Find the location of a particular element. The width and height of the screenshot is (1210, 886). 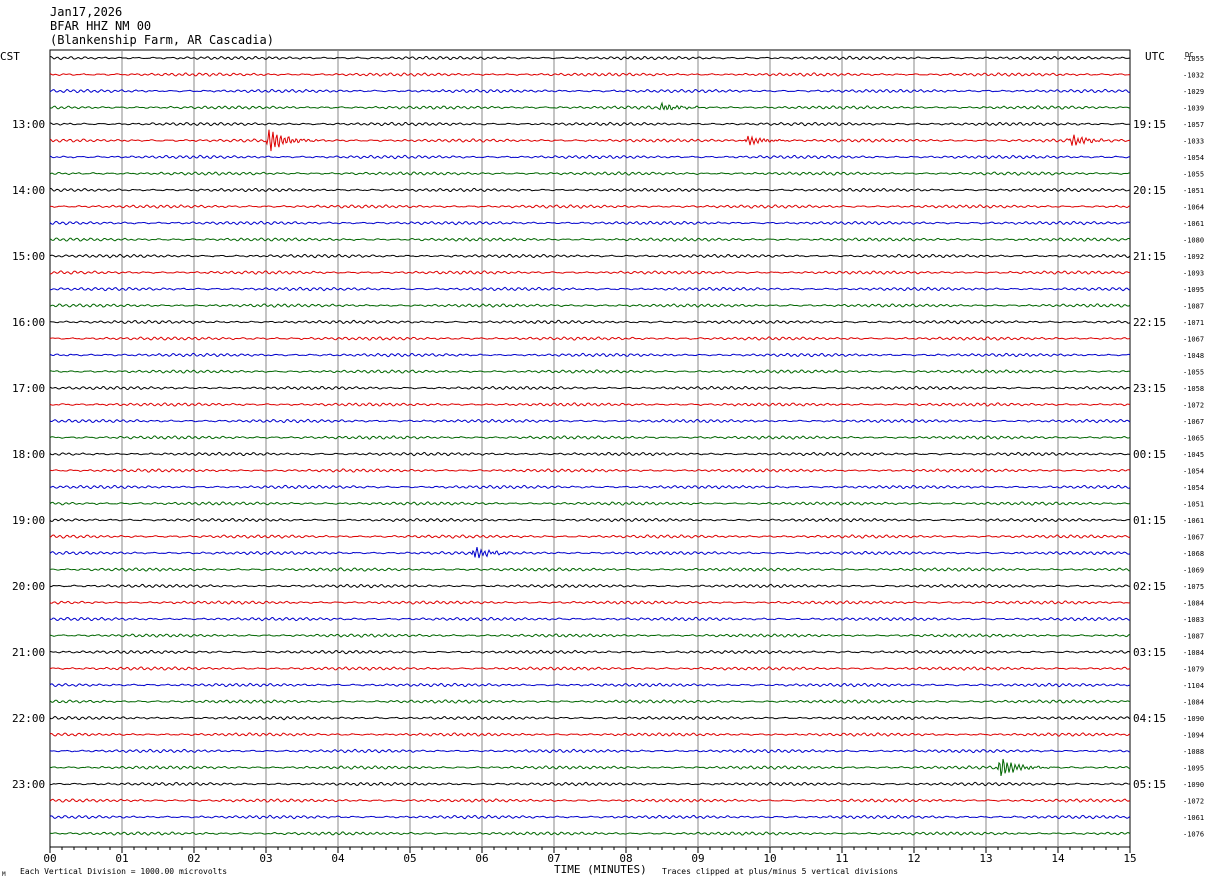

dc-offset-label: -1058 is located at coordinates (1193, 389).